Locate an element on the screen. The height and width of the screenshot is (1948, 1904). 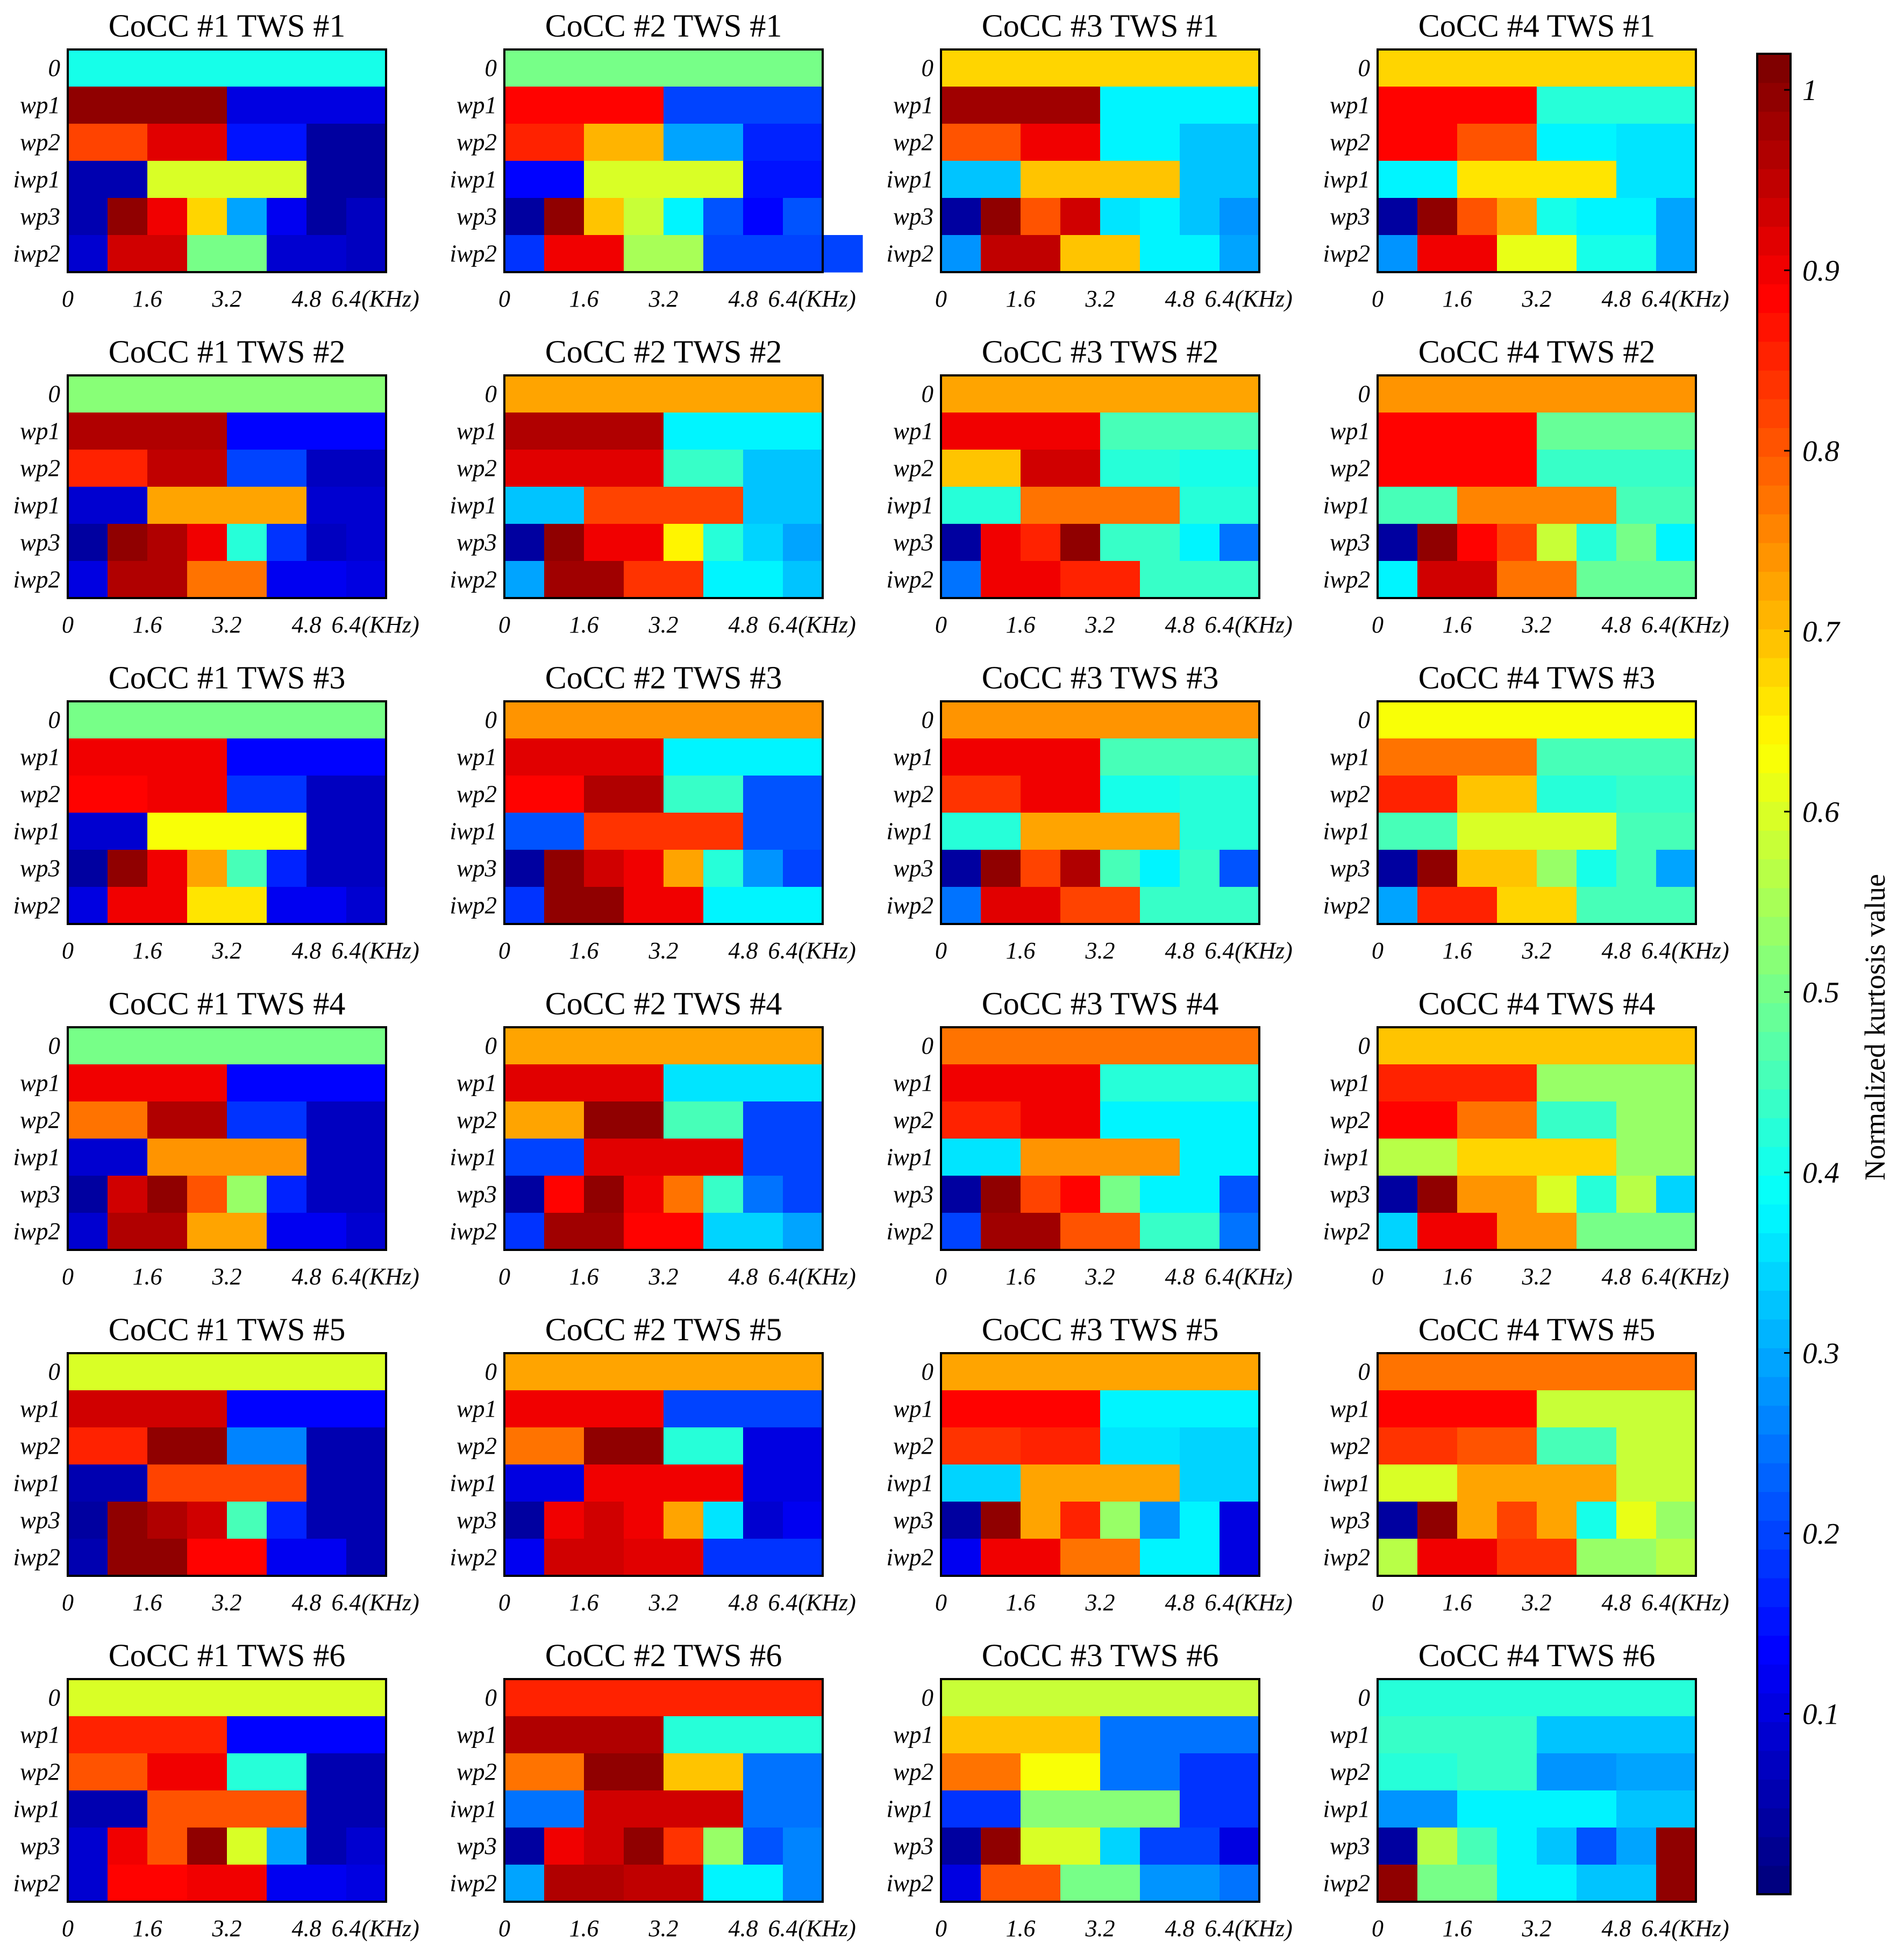
panel-title: CoCC #4 TWS #4 is located at coordinates (1537, 1004).